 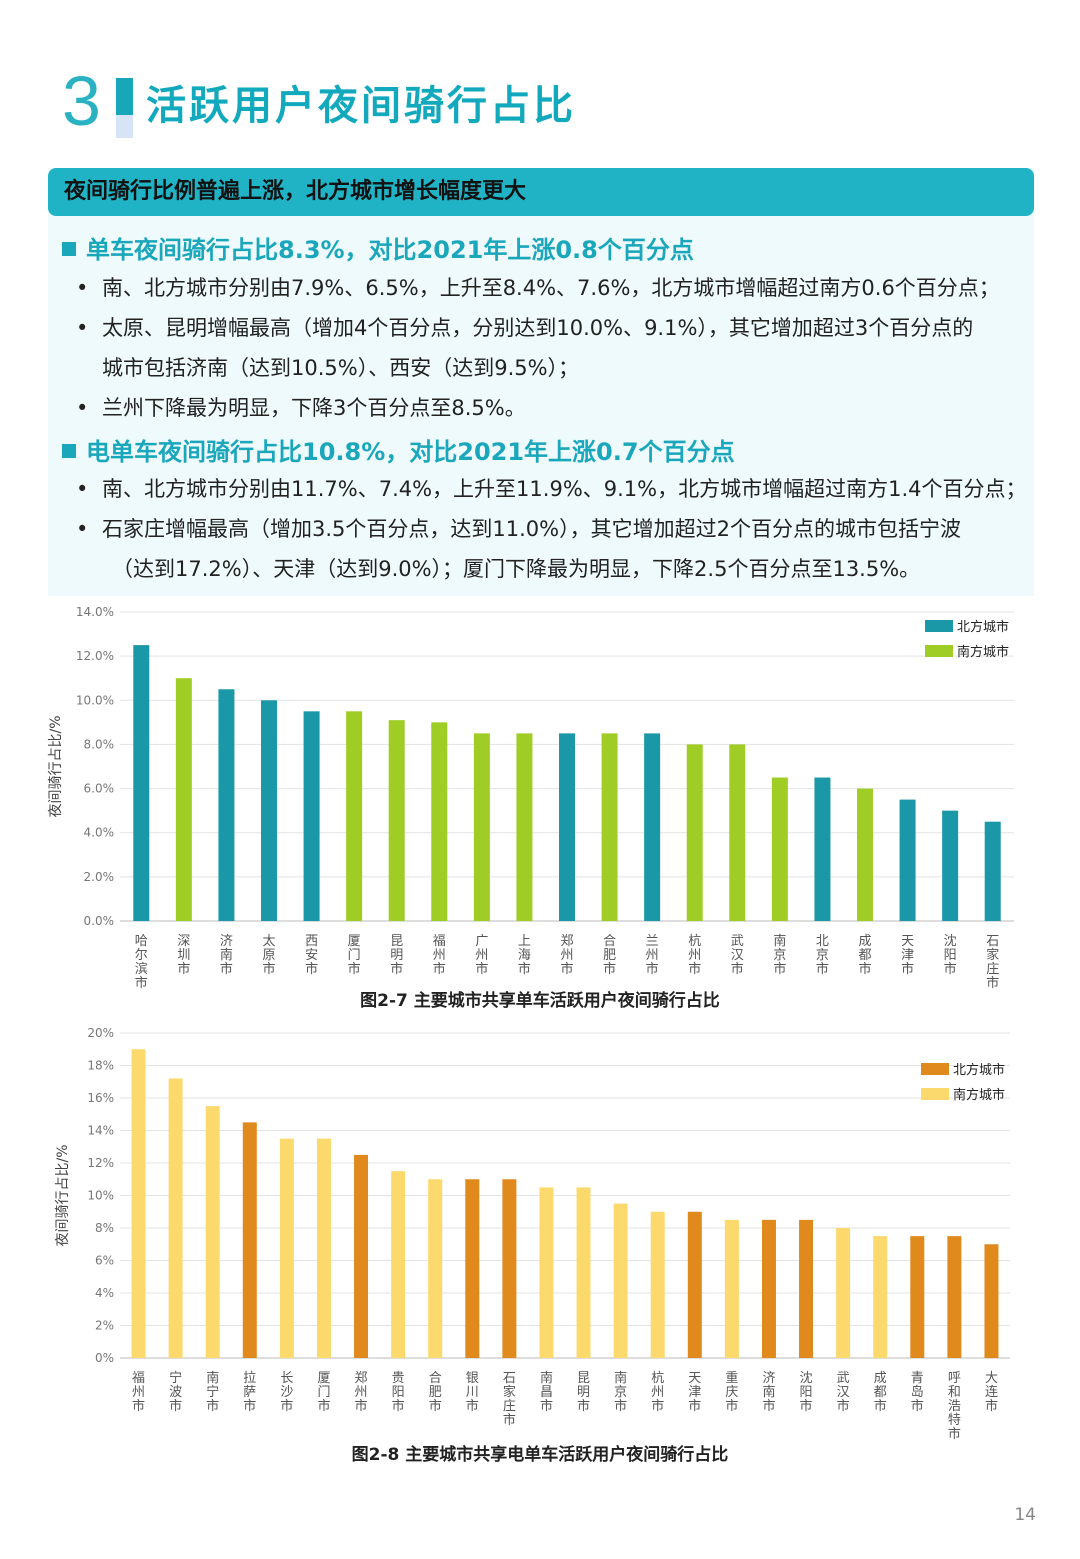 What do you see at coordinates (124, 108) in the screenshot?
I see `section-accent-bar` at bounding box center [124, 108].